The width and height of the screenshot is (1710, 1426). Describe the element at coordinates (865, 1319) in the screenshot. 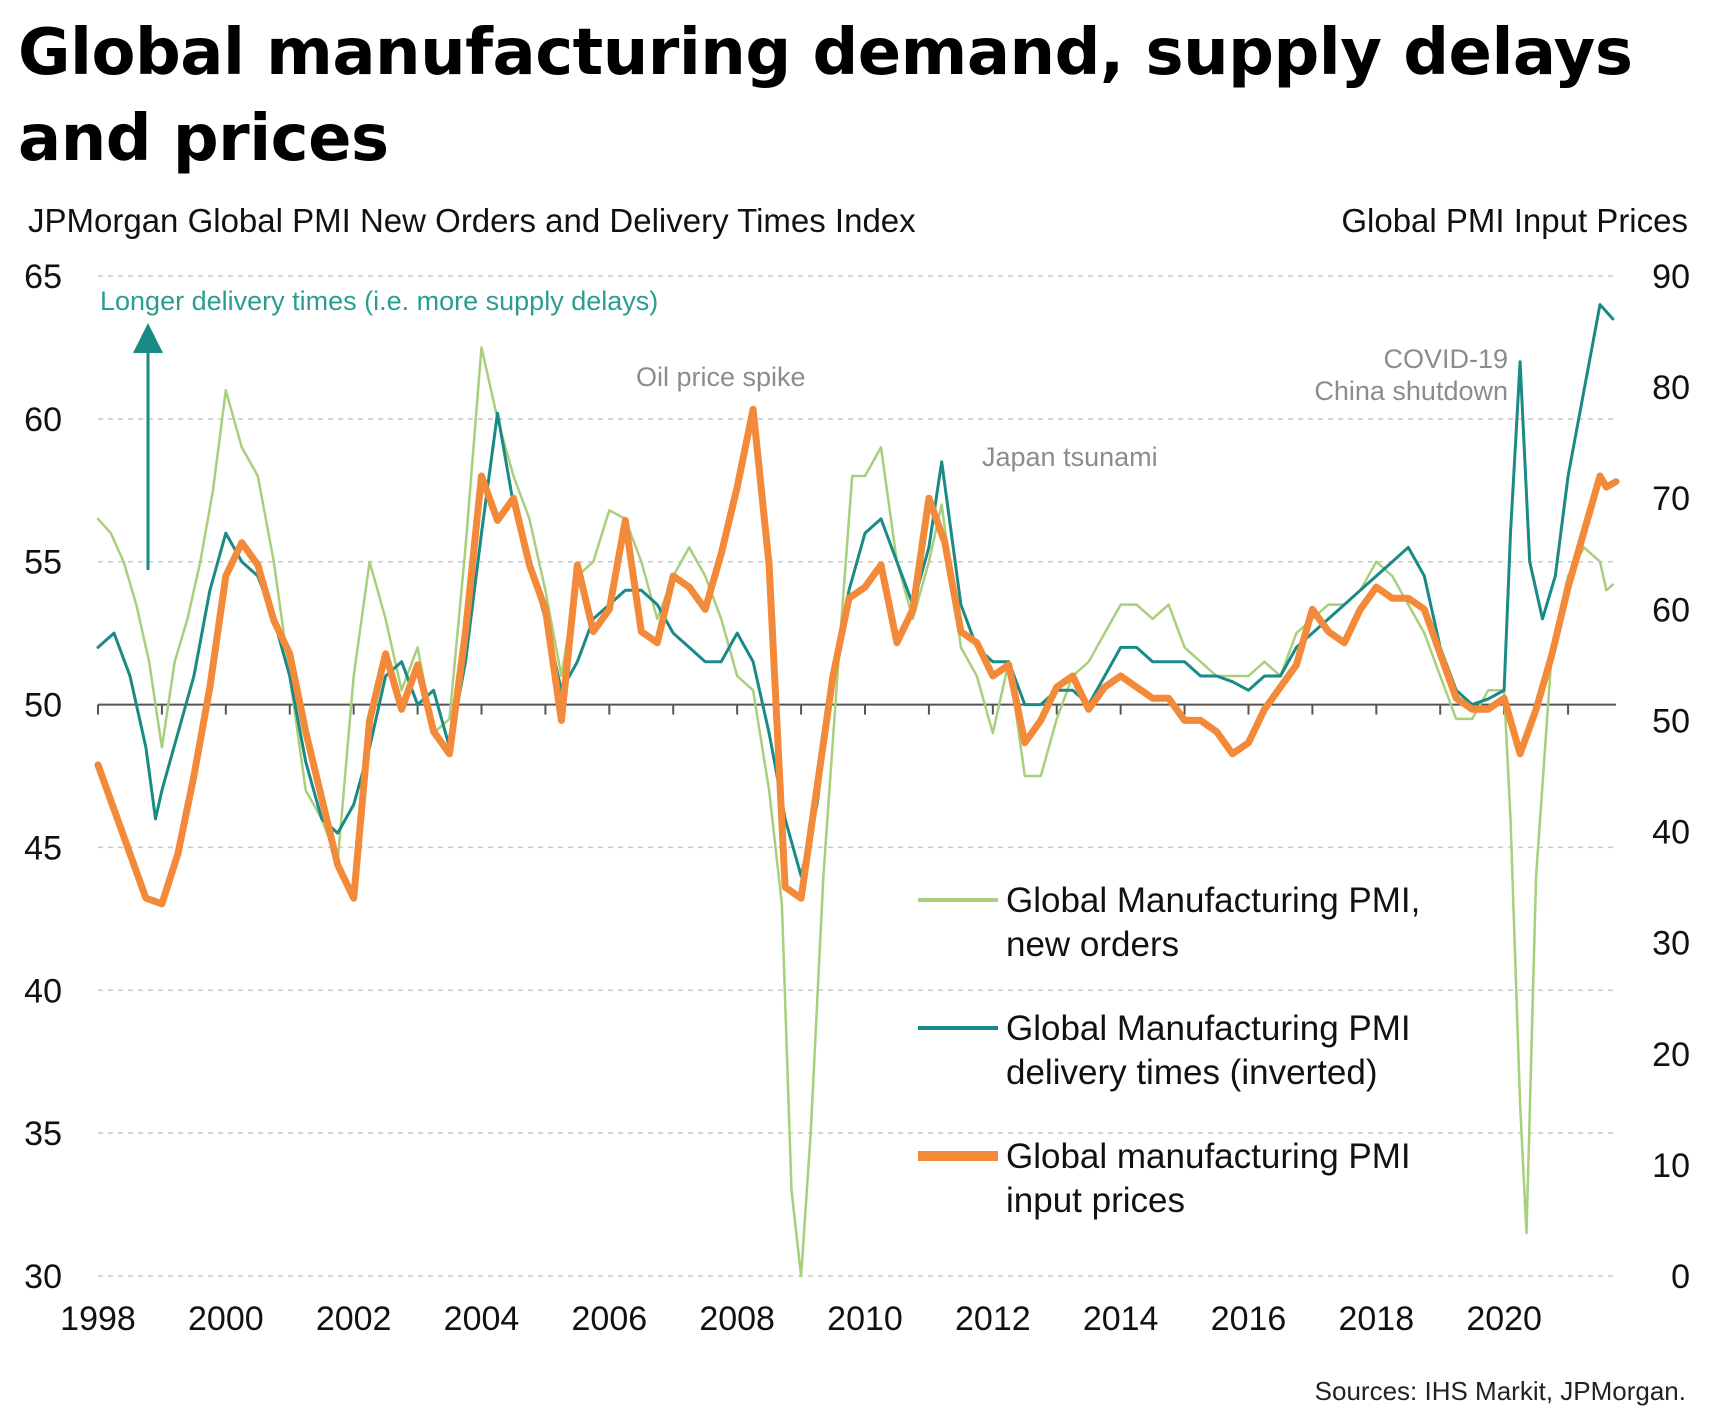

I see `x-tick-label: 2010` at that location.